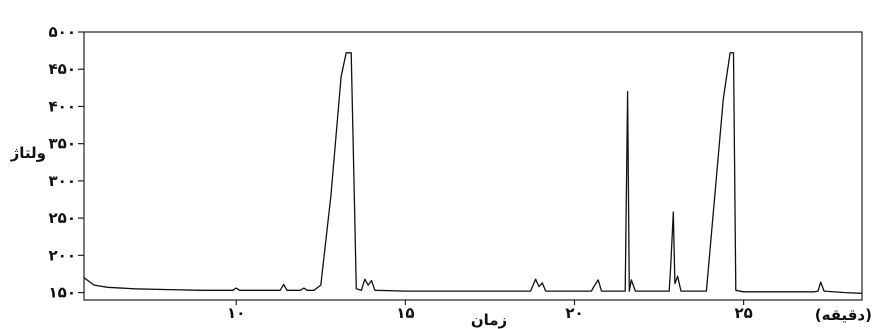  I want to click on x-axis-ticks: ۱۰ ۱۵ ۲۰ ۲۵, so click(490, 311).